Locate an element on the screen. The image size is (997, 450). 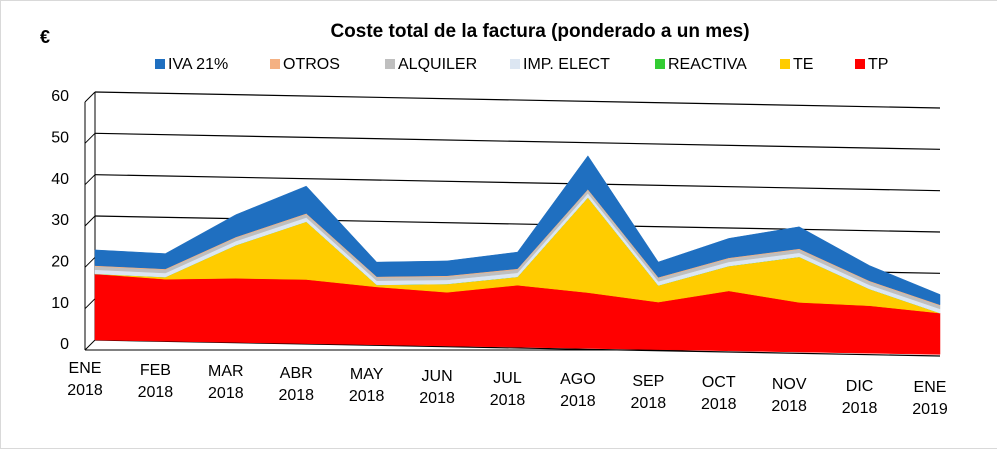
legend-label: OTROS is located at coordinates (311, 64).